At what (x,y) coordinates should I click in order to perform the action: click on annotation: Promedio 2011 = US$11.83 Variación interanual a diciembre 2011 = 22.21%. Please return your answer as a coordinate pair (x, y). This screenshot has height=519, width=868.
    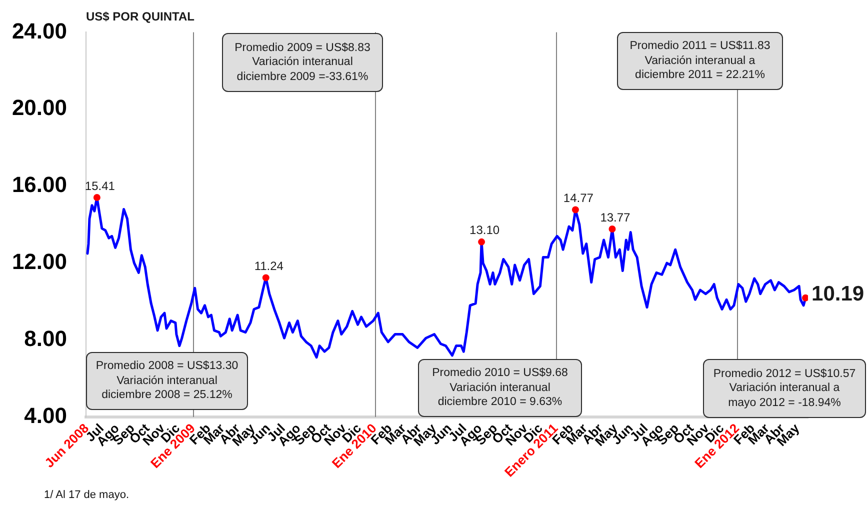
    Looking at the image, I should click on (700, 61).